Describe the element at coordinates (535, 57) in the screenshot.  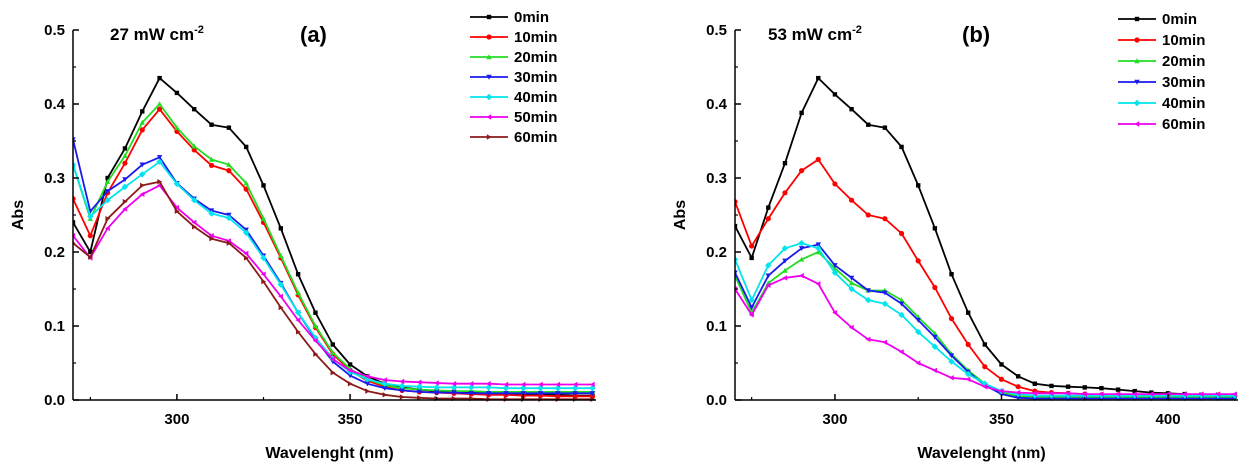
I see `legend-label-20min-a: 20min` at that location.